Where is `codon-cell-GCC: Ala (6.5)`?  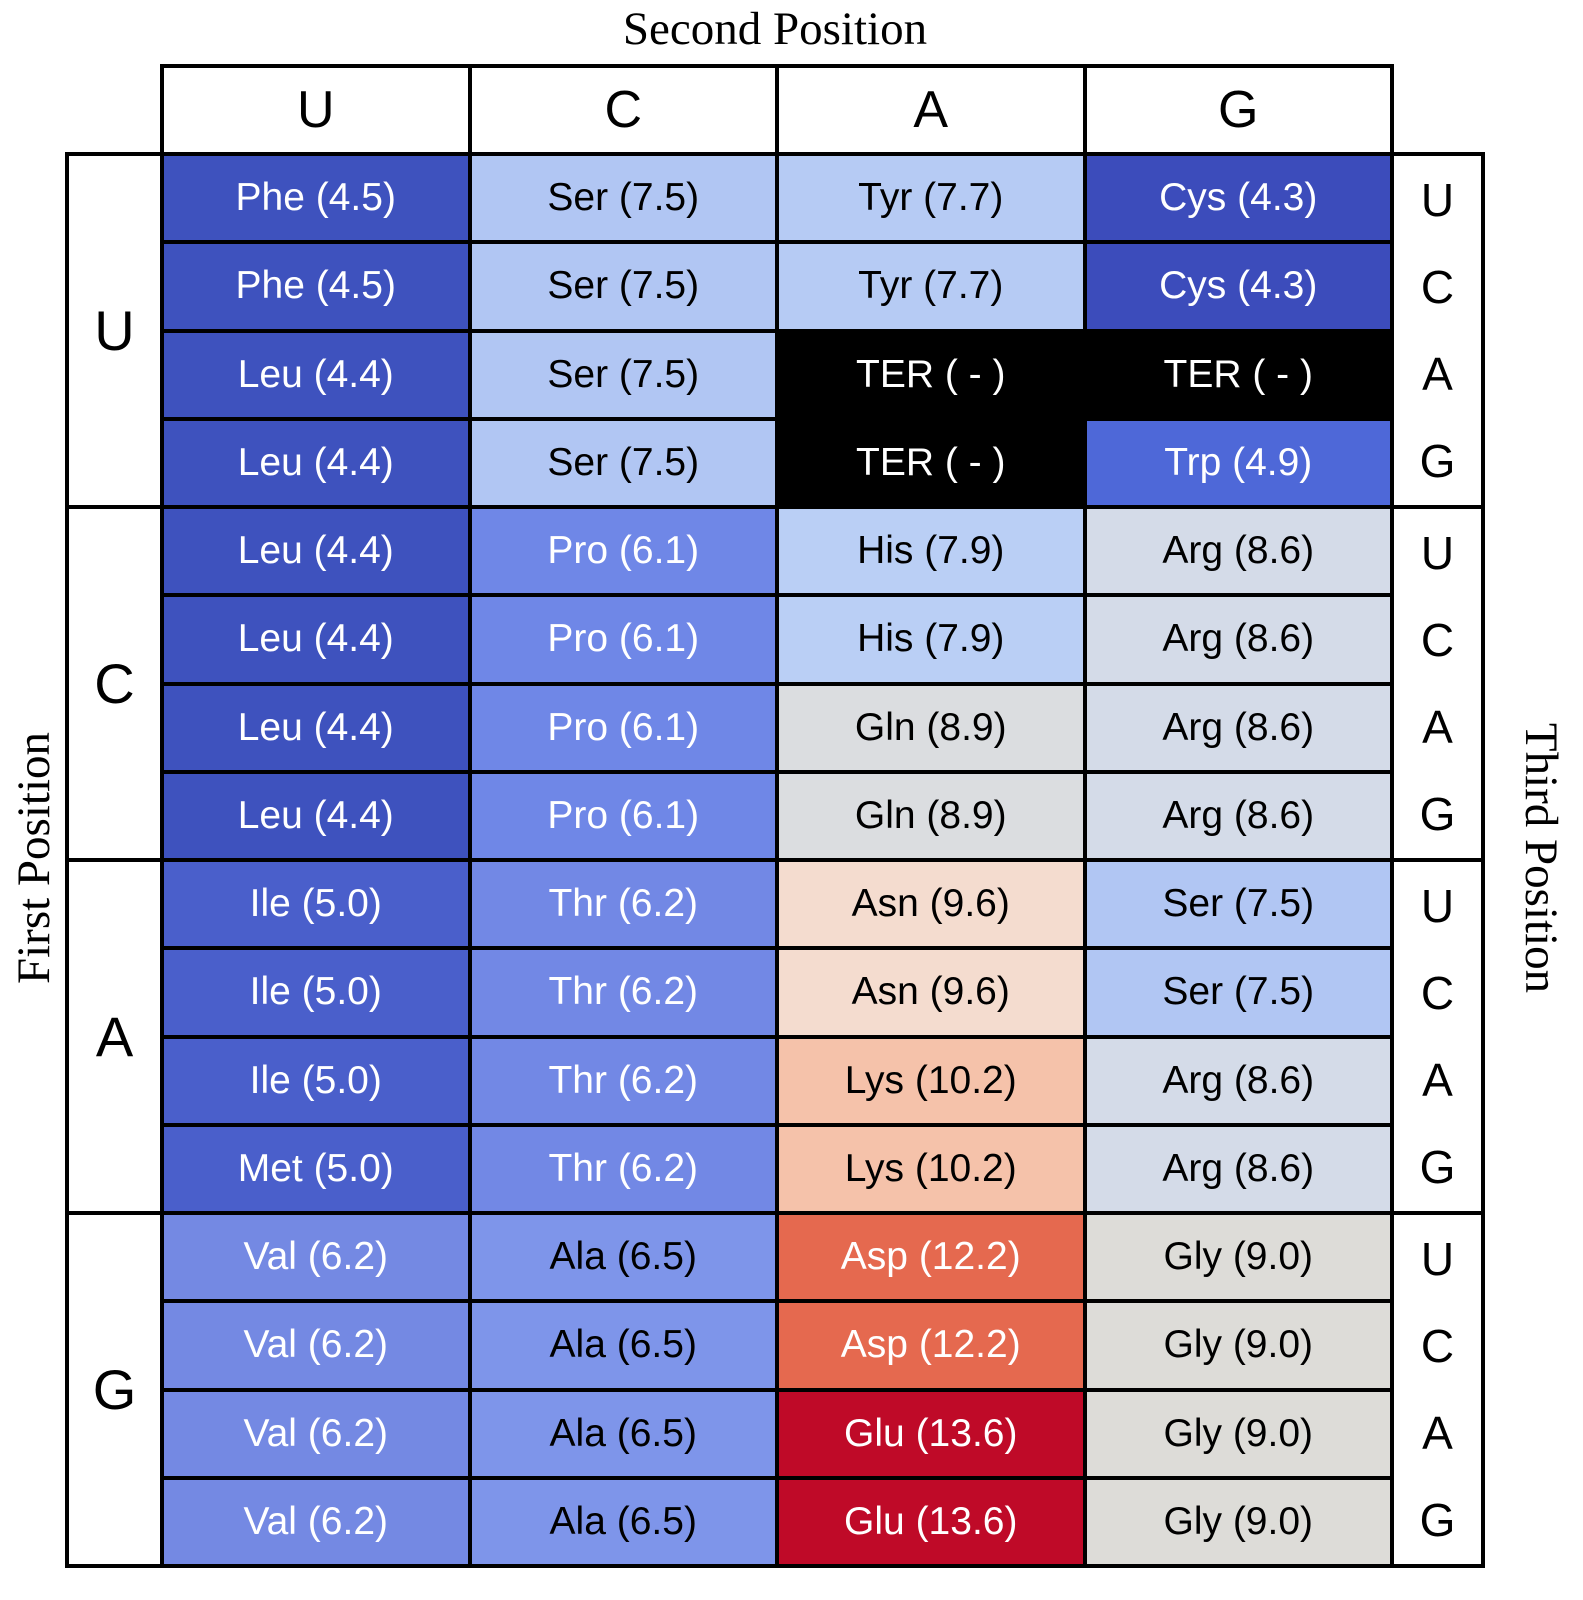 codon-cell-GCC: Ala (6.5) is located at coordinates (623, 1345).